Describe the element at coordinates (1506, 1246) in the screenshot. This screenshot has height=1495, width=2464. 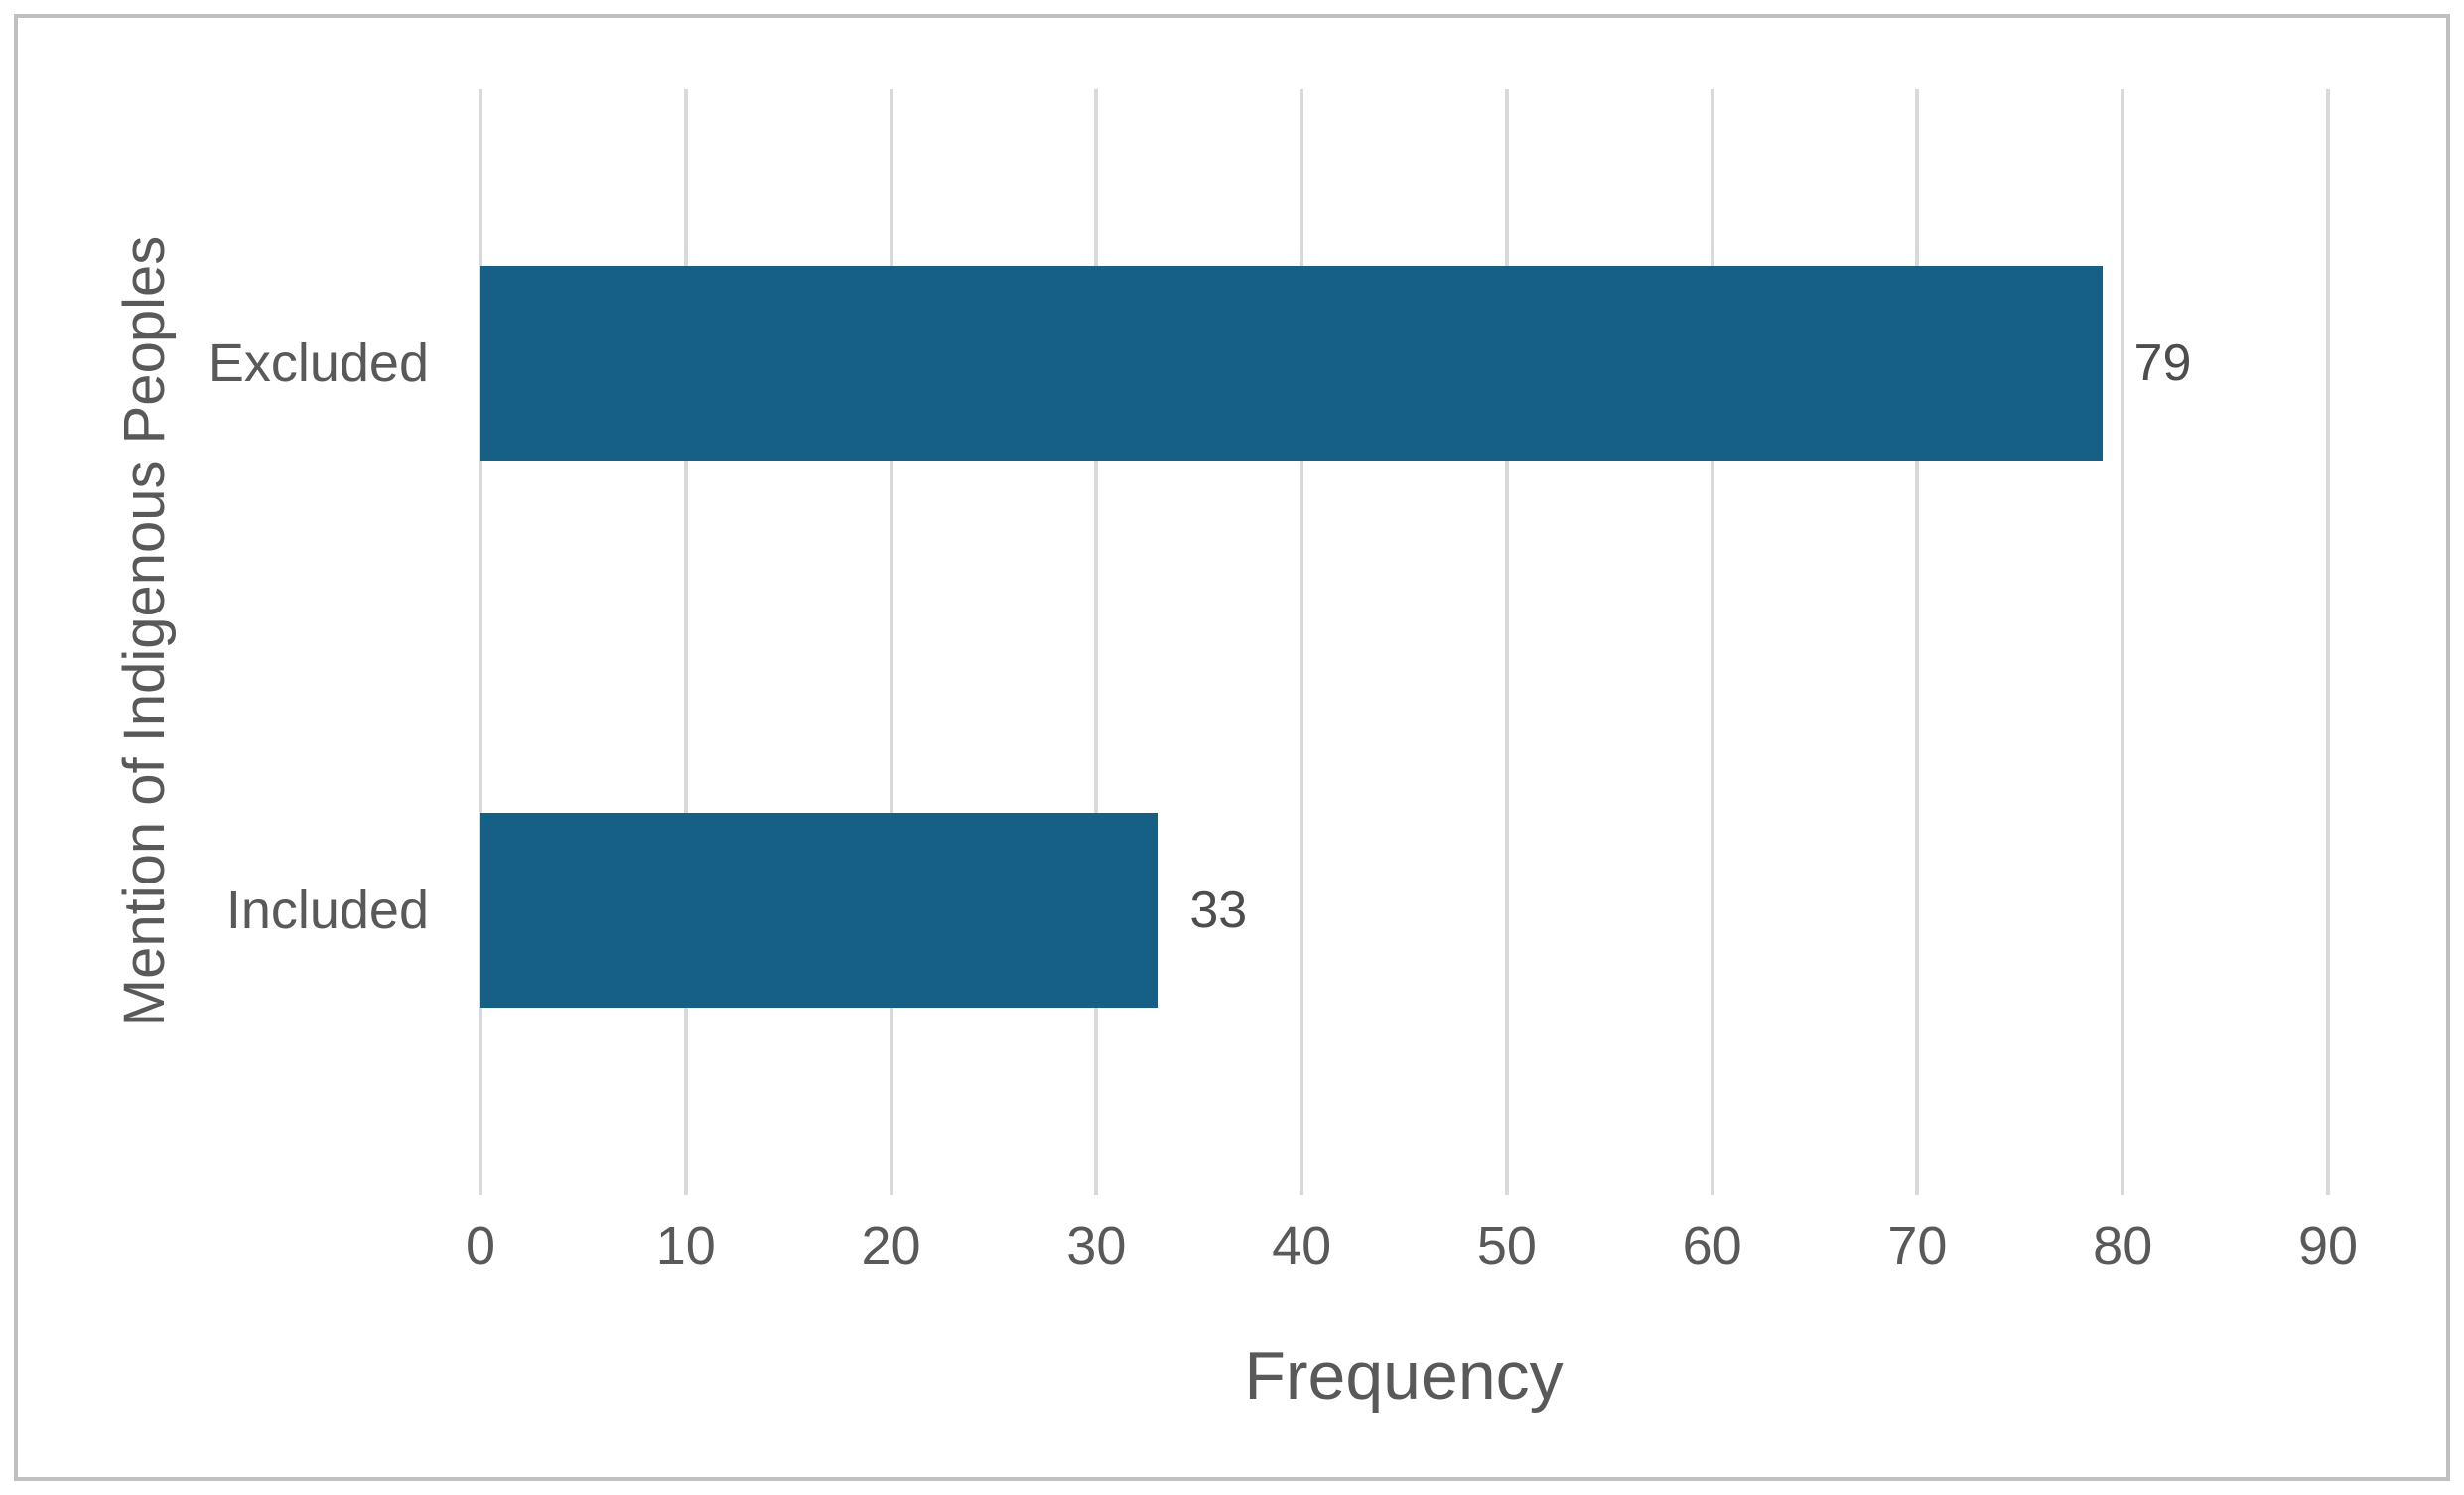
I see `x-tick-label-50: 50` at that location.